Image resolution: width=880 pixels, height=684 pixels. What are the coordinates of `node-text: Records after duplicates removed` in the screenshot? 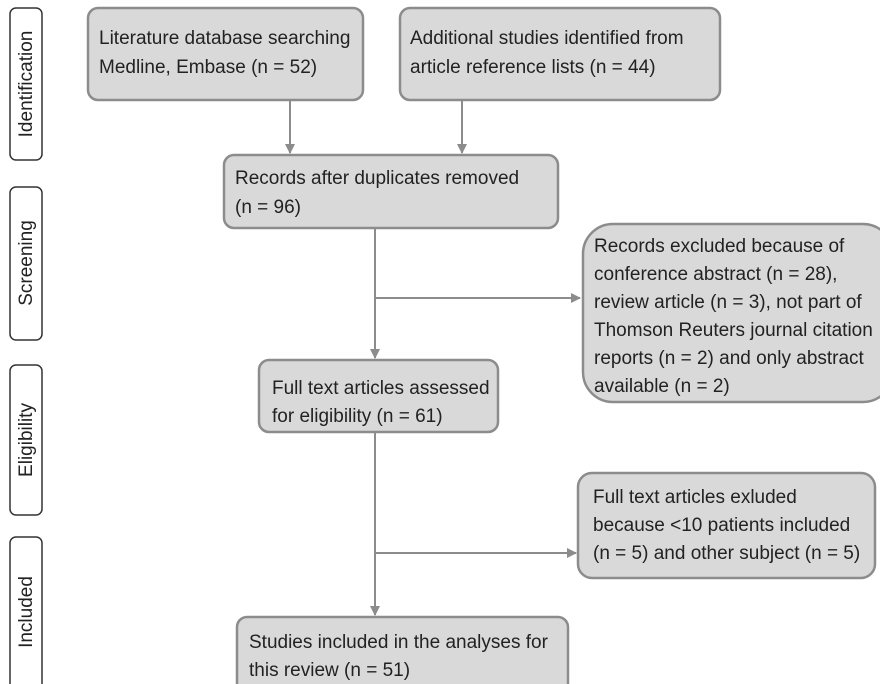 It's located at (377, 178).